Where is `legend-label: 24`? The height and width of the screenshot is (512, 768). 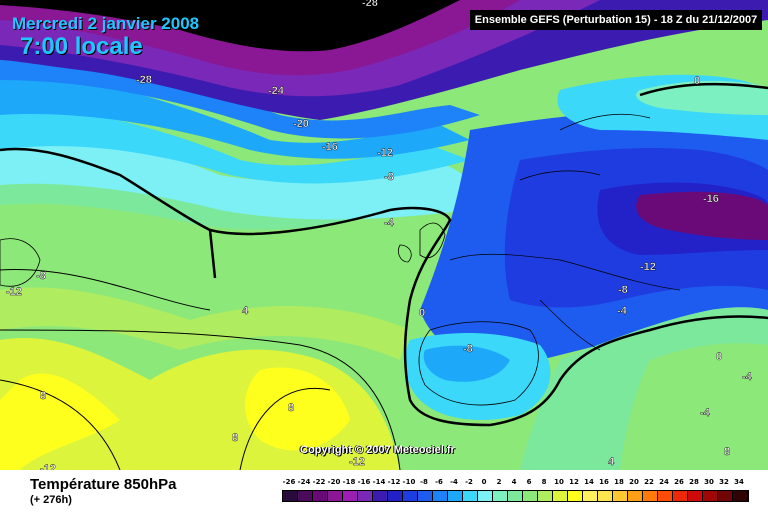
legend-label: 24 is located at coordinates (664, 482).